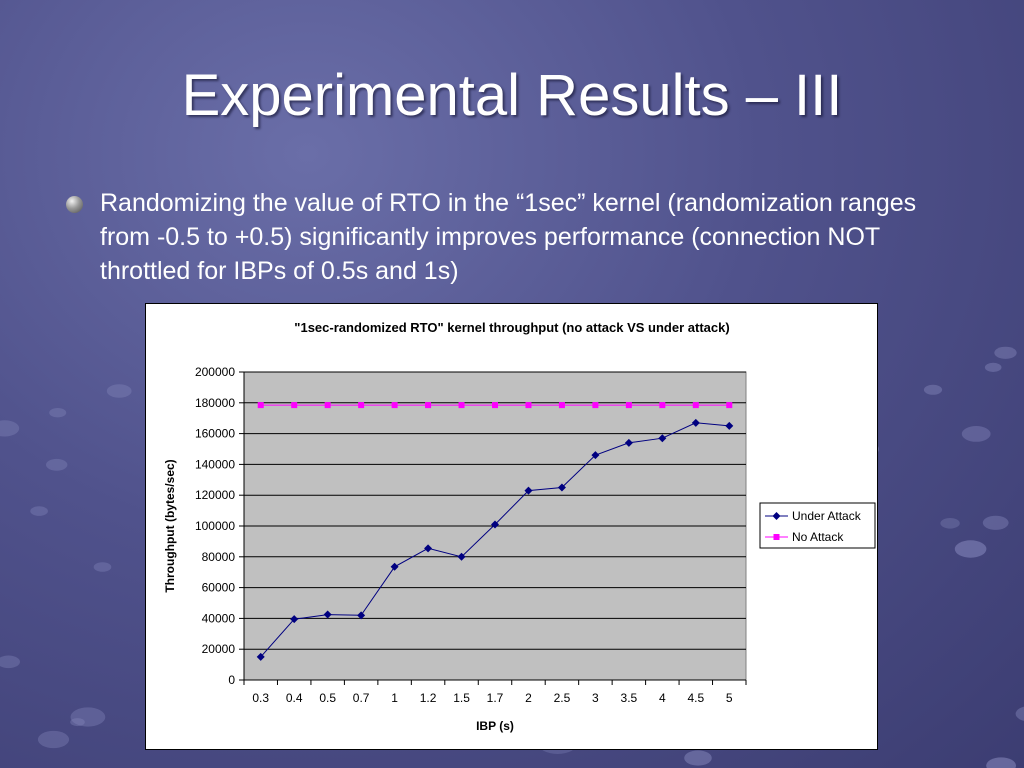  What do you see at coordinates (170, 525) in the screenshot?
I see `y-axis-title: Throughput (bytes/sec)` at bounding box center [170, 525].